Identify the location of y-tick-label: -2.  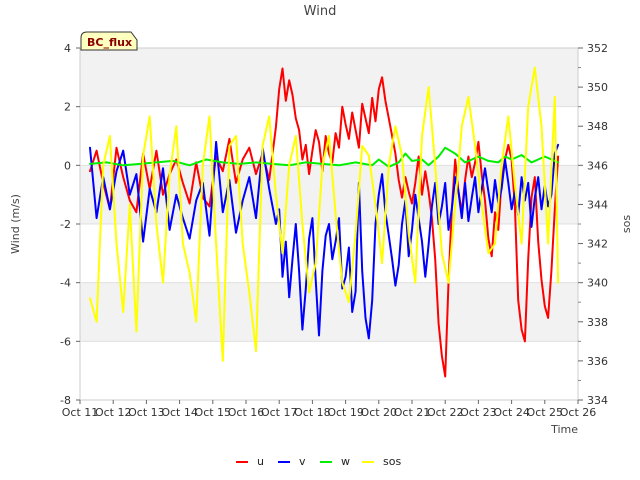
(65, 224).